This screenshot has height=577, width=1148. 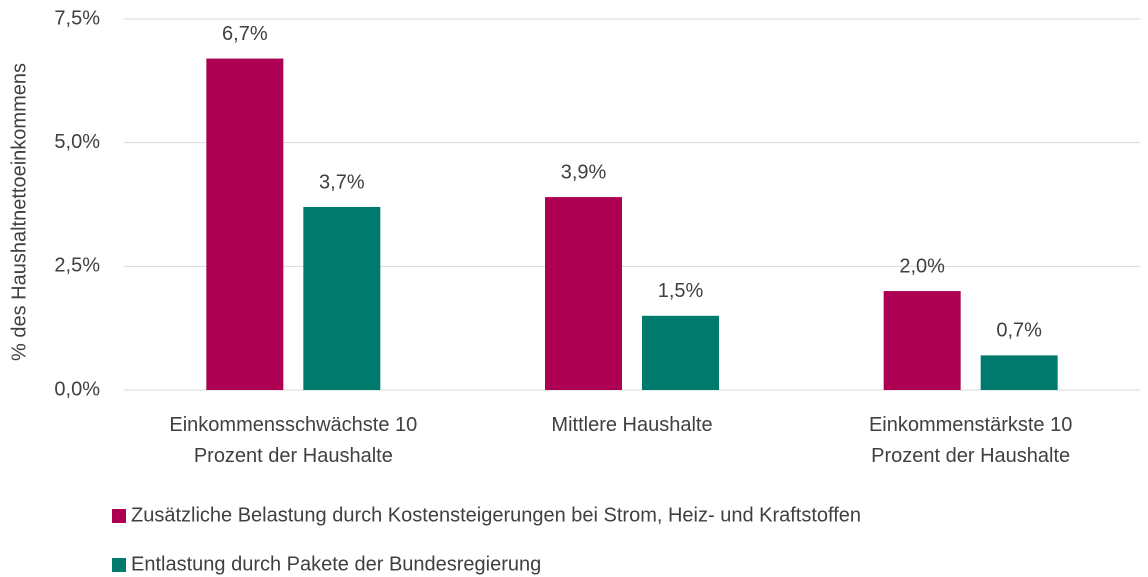 What do you see at coordinates (245, 34) in the screenshot?
I see `data-label: 6,7%` at bounding box center [245, 34].